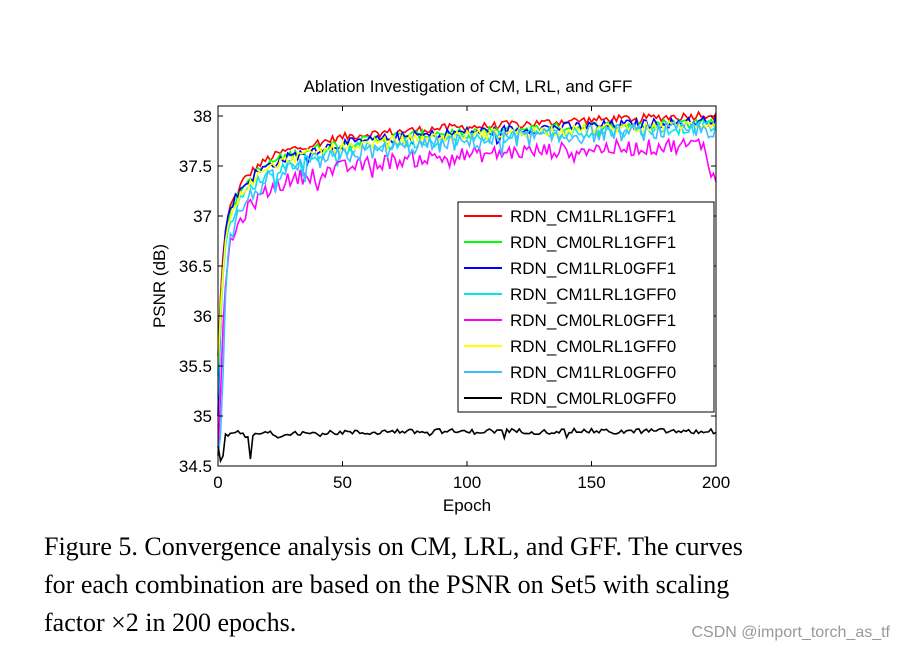 The height and width of the screenshot is (654, 904). I want to click on watermark: CSDN @import_torch_as_tf, so click(790, 632).